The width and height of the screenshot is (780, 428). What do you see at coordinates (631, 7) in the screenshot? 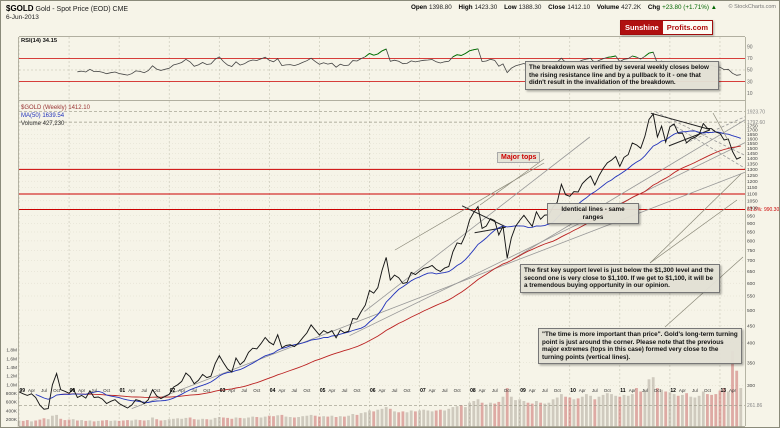
I see `quote-volume-value: 427.2K` at bounding box center [631, 7].